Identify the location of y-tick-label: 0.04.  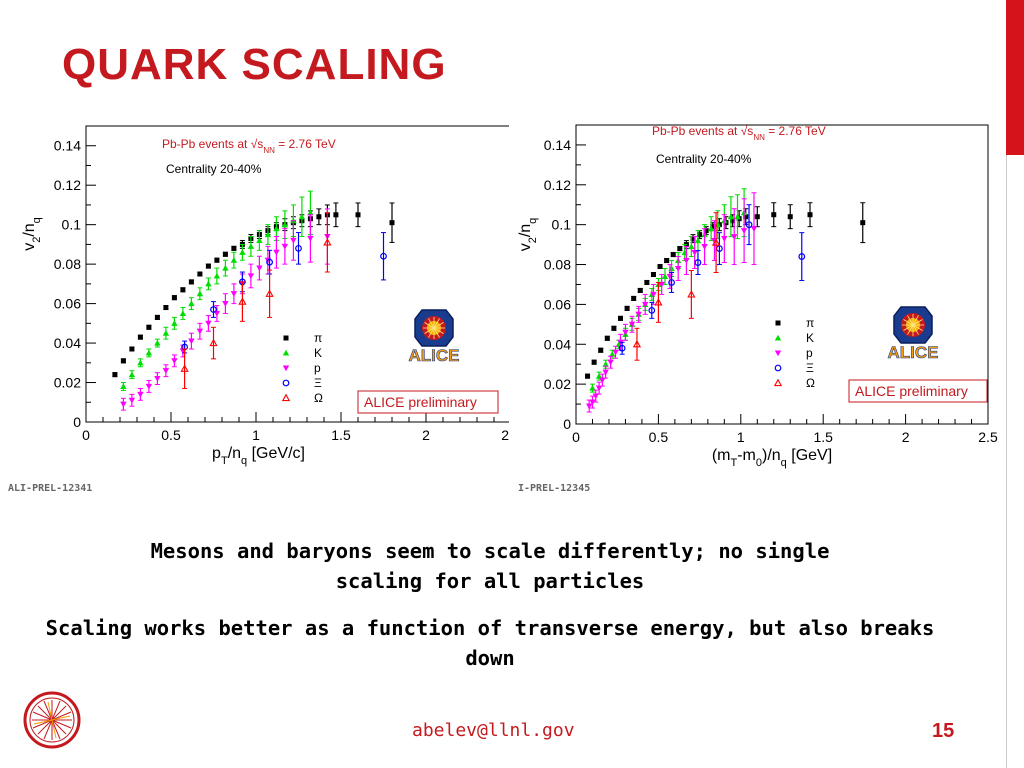
(557, 344).